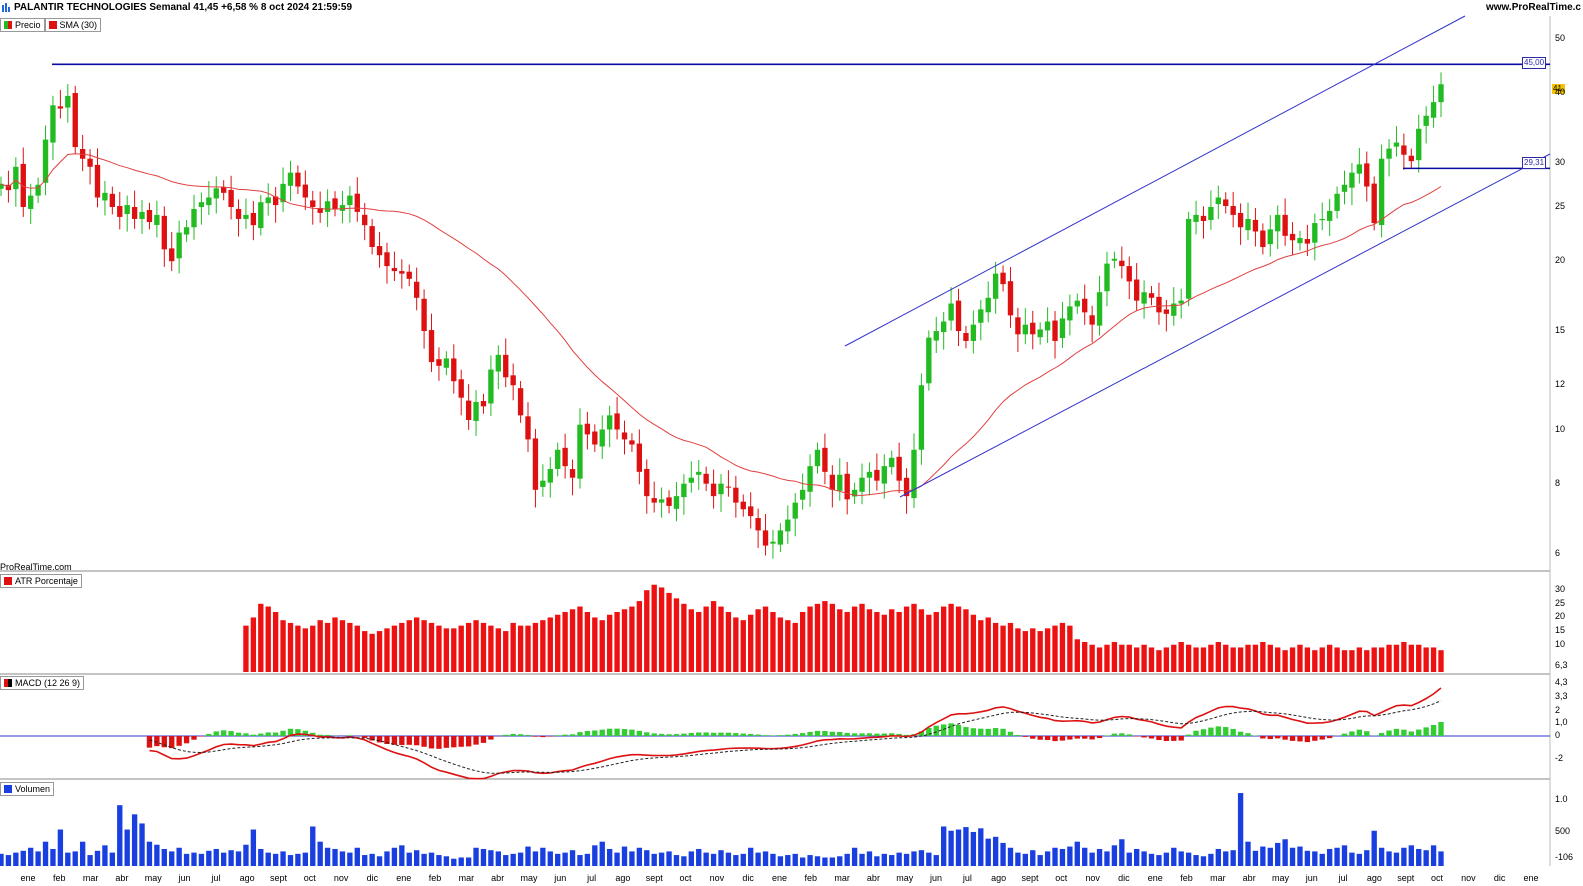 This screenshot has height=886, width=1583. I want to click on legend-item-atr: ATR Porcentaje, so click(41, 581).